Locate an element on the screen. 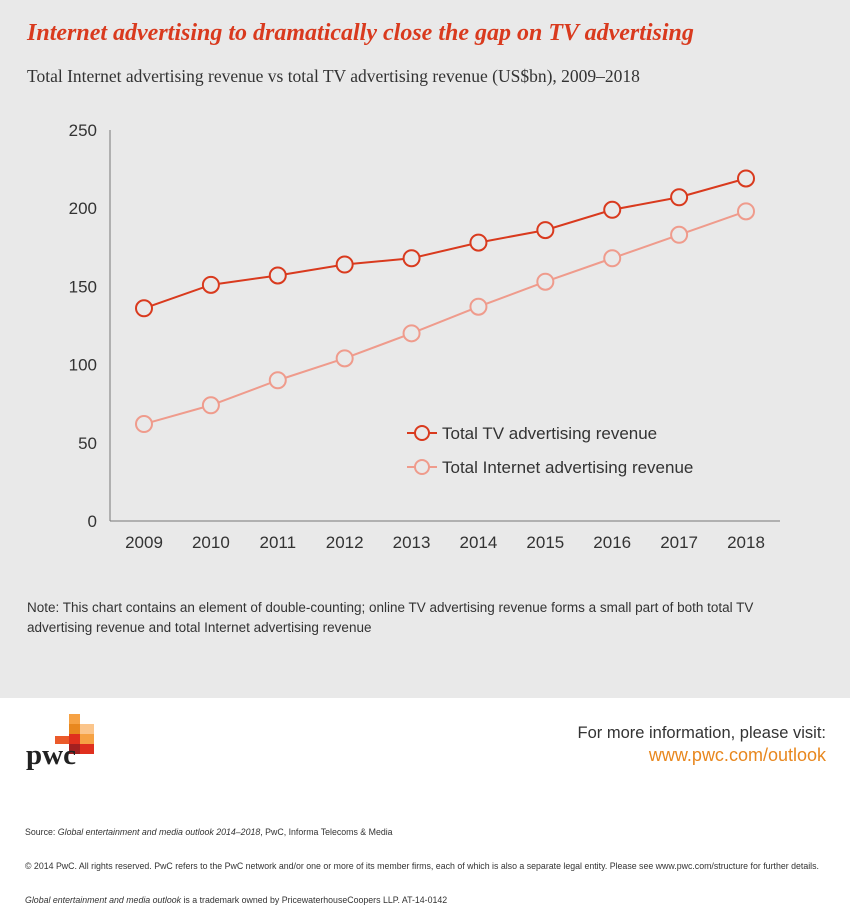  x-tick-label: 2009 is located at coordinates (144, 542).